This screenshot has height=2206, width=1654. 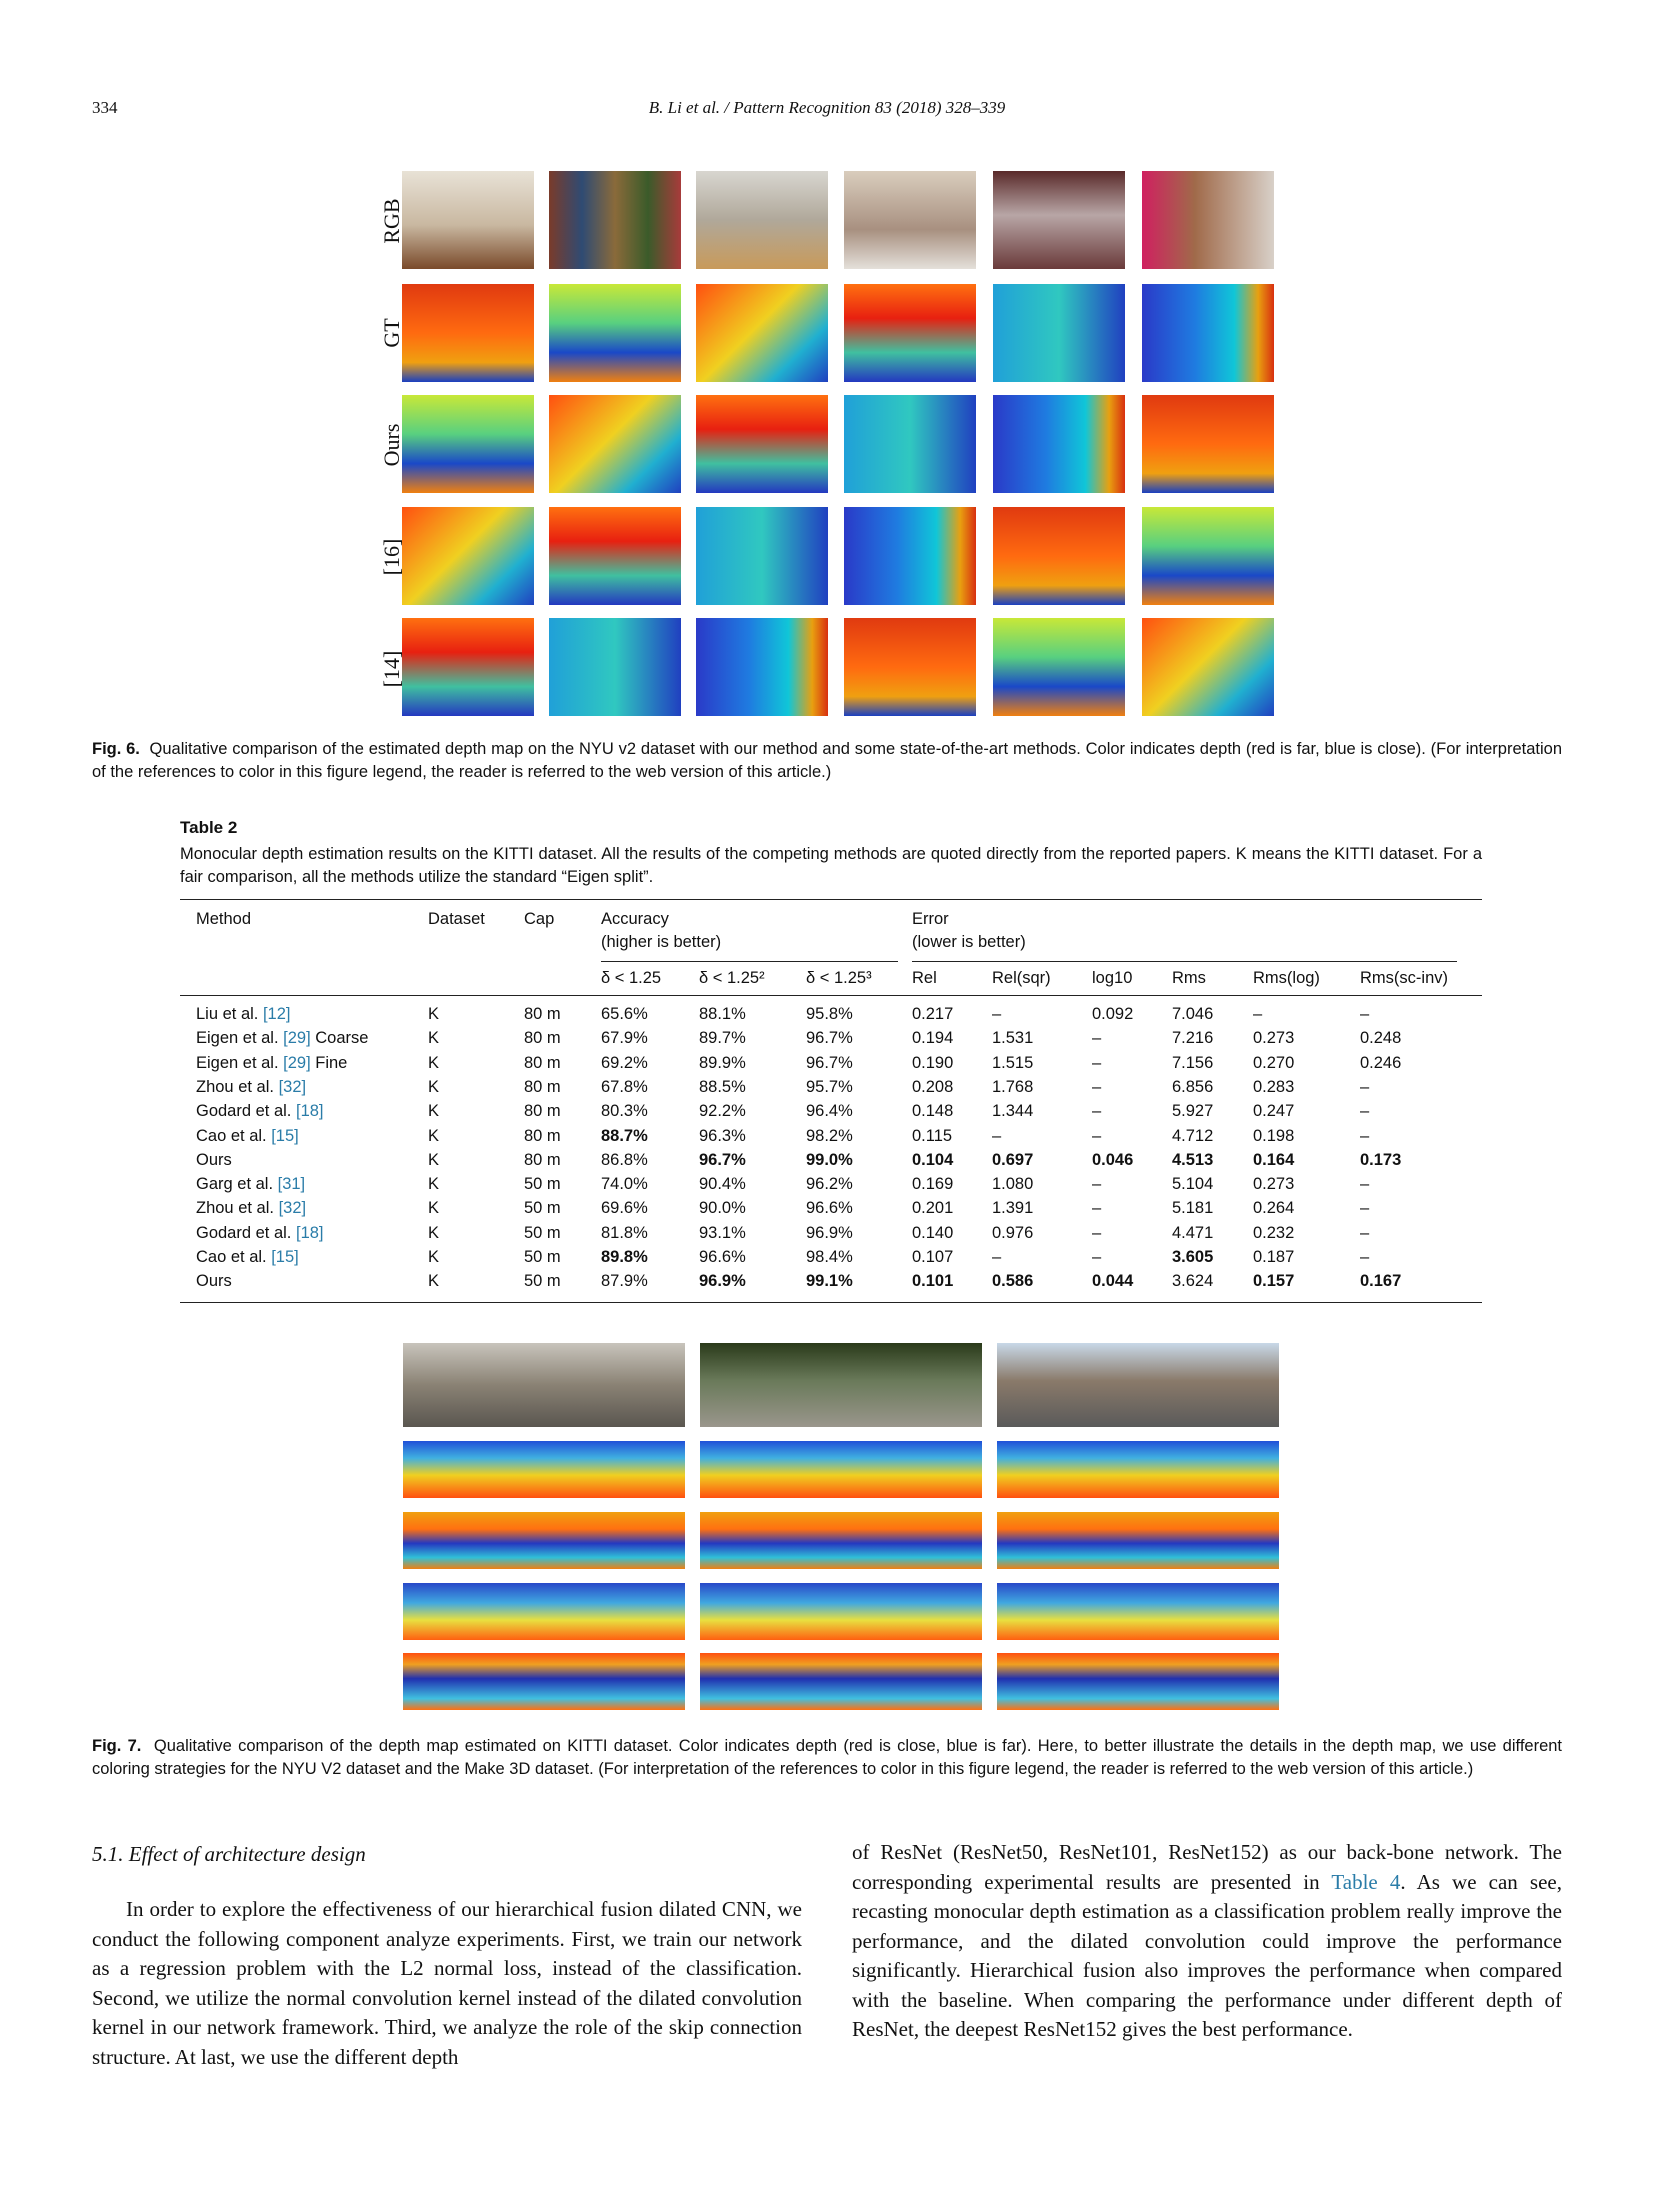 I want to click on value-cell: 0.101, so click(x=933, y=1281).